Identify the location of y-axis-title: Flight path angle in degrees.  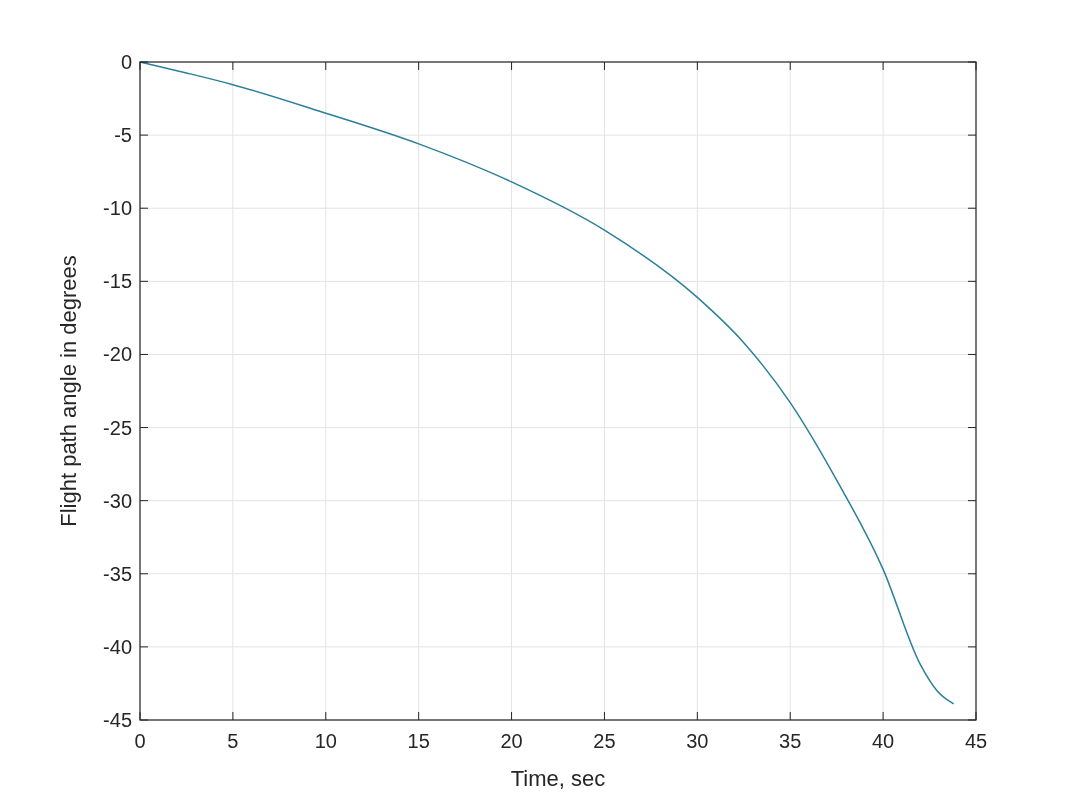
(68, 391).